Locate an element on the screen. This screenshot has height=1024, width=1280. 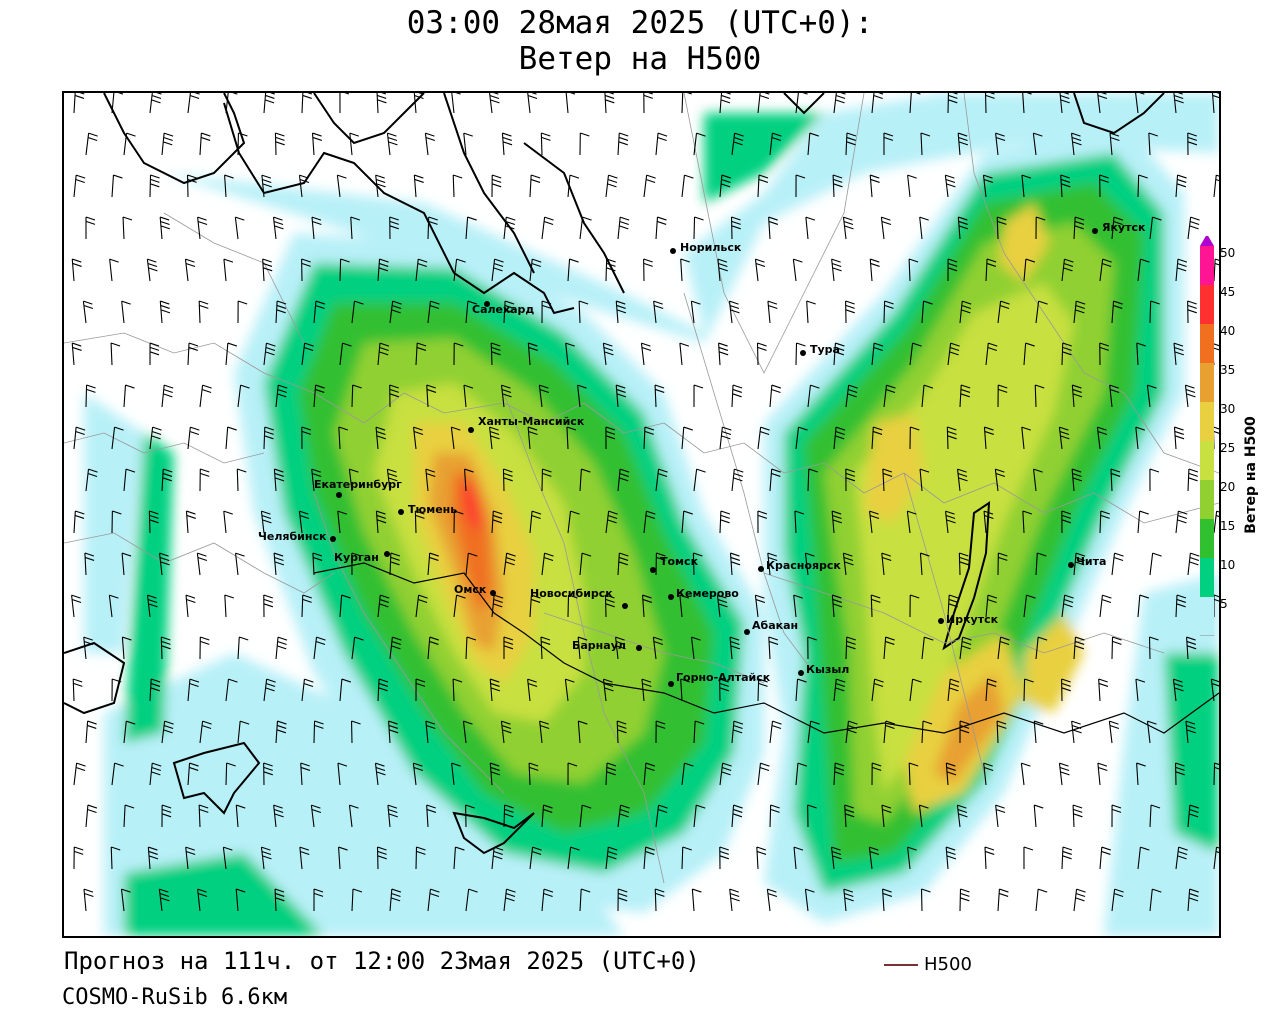
city-salekhard: Салехард is located at coordinates (503, 308).